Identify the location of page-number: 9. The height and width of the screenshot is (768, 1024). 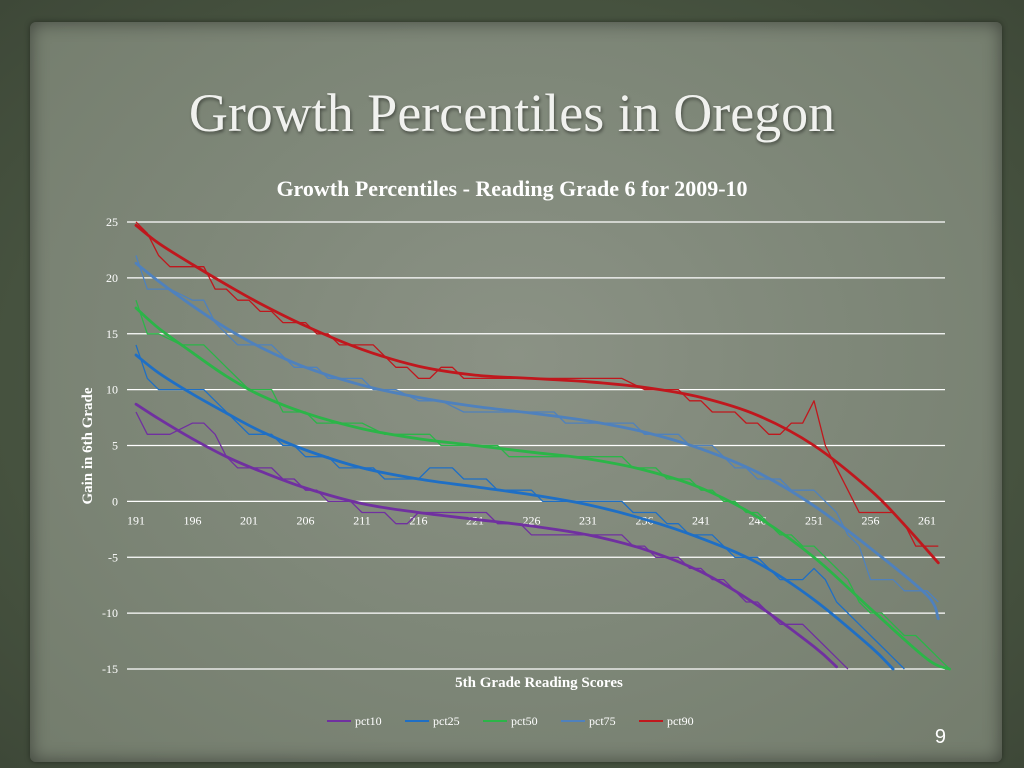
(940, 737).